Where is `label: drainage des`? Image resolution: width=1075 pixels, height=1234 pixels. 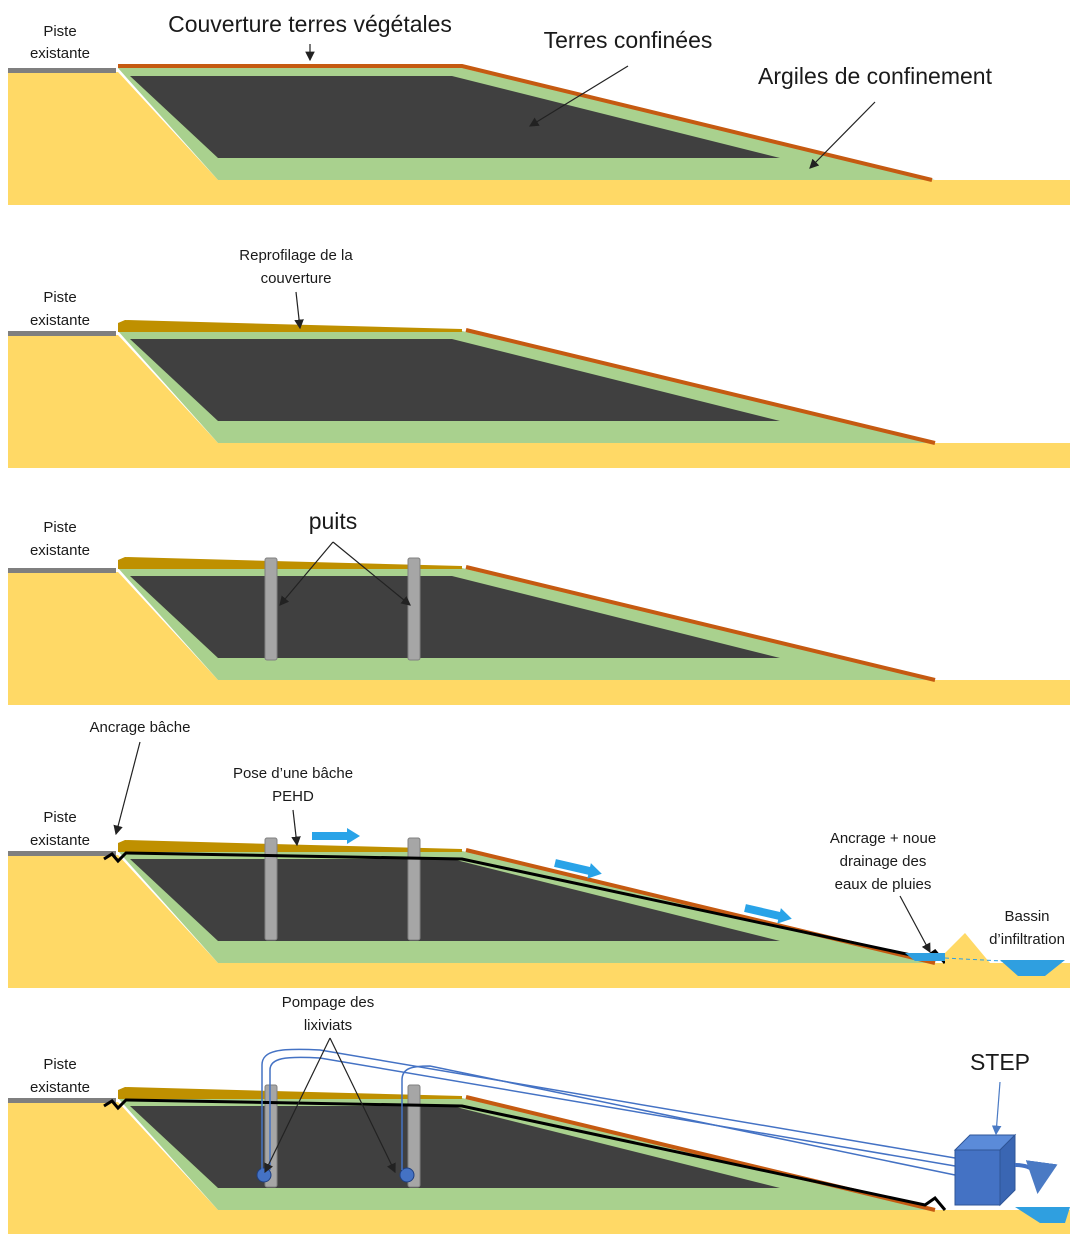 label: drainage des is located at coordinates (883, 861).